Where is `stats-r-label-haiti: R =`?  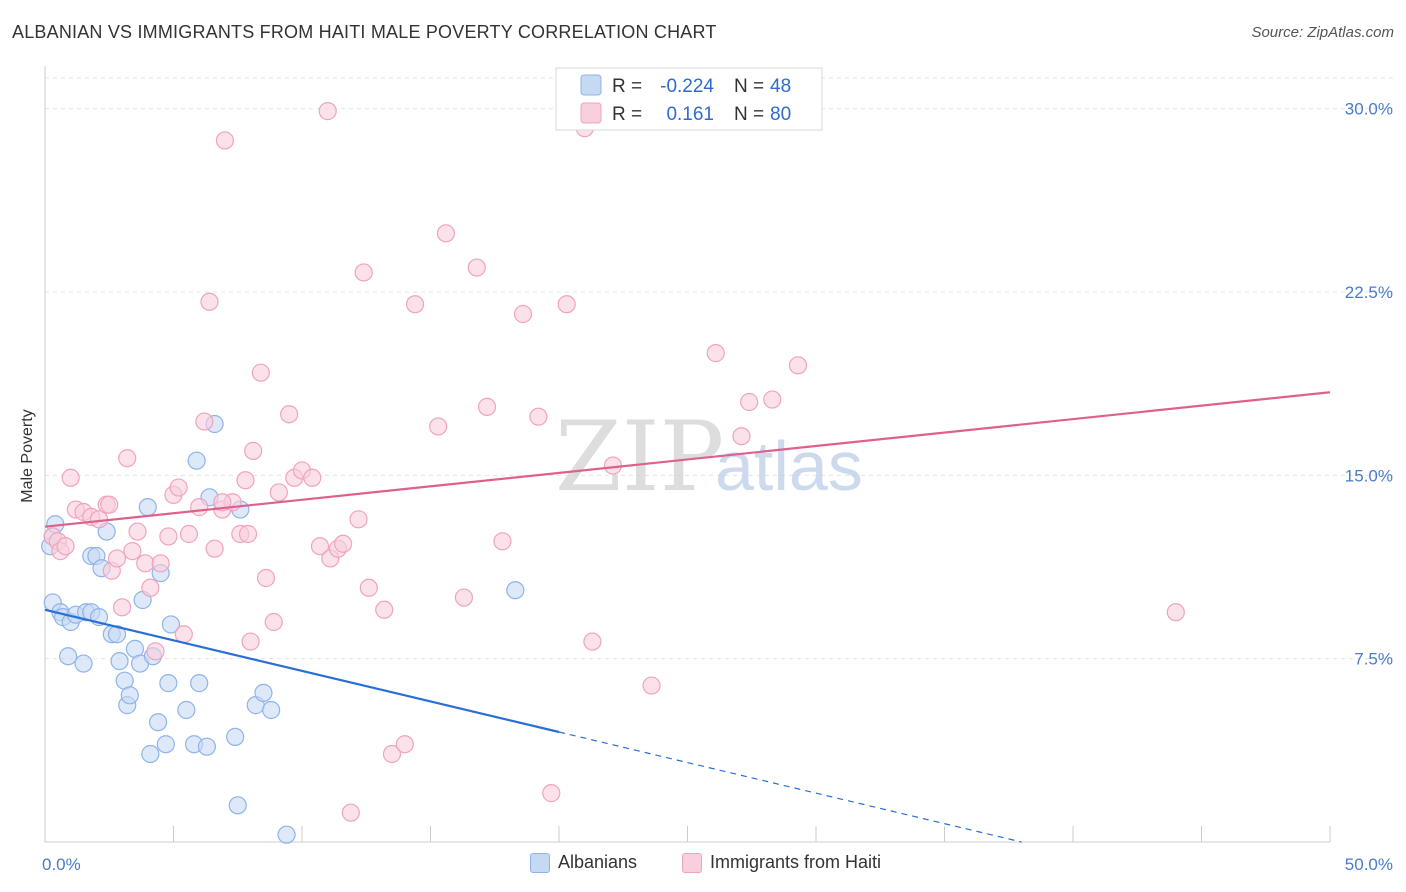 stats-r-label-haiti: R = is located at coordinates (627, 114).